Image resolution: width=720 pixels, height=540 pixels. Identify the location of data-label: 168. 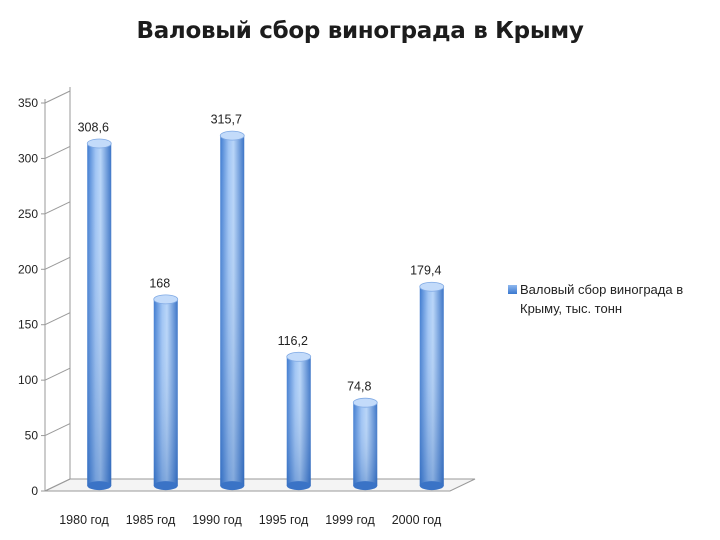
(159, 283).